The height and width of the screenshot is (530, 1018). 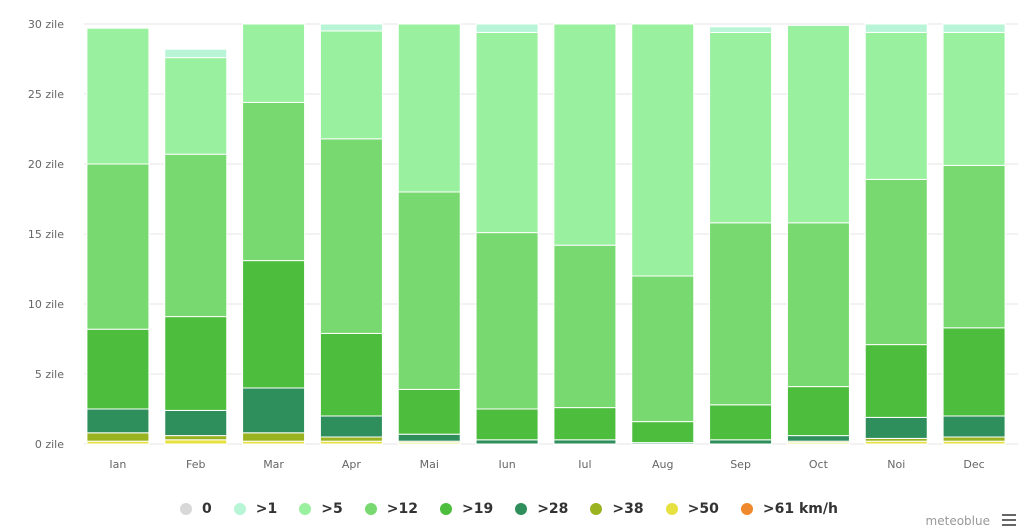 I want to click on legend-item: >12, so click(x=391, y=509).